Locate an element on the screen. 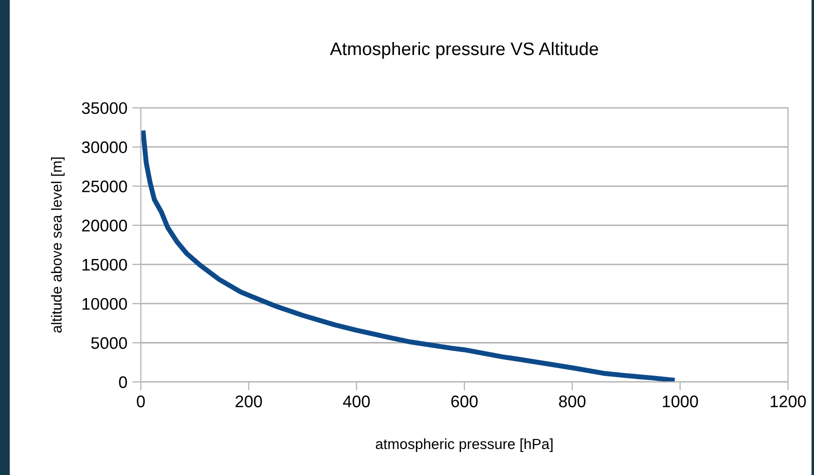 The width and height of the screenshot is (814, 475). x-tick-label: 200 is located at coordinates (249, 402).